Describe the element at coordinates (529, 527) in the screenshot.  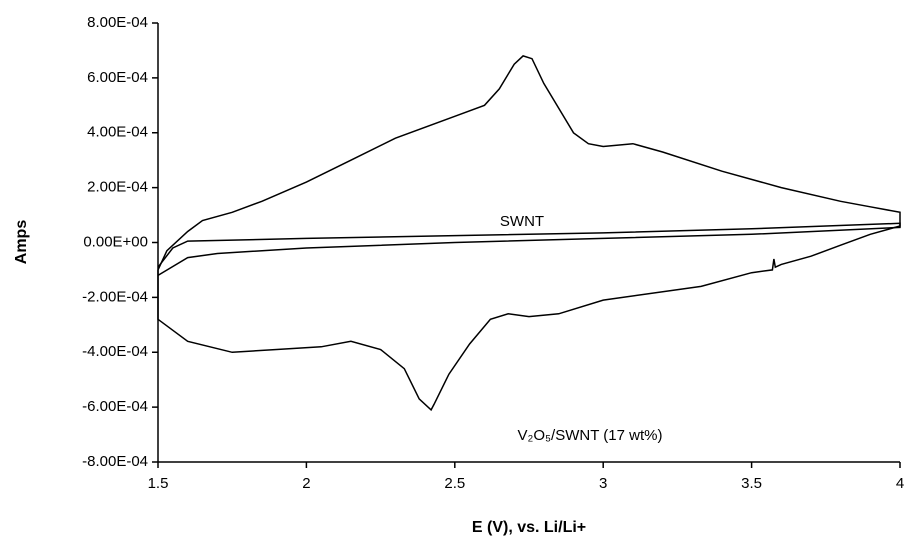
I see `x-axis-label: E (V), vs. Li/Li+` at that location.